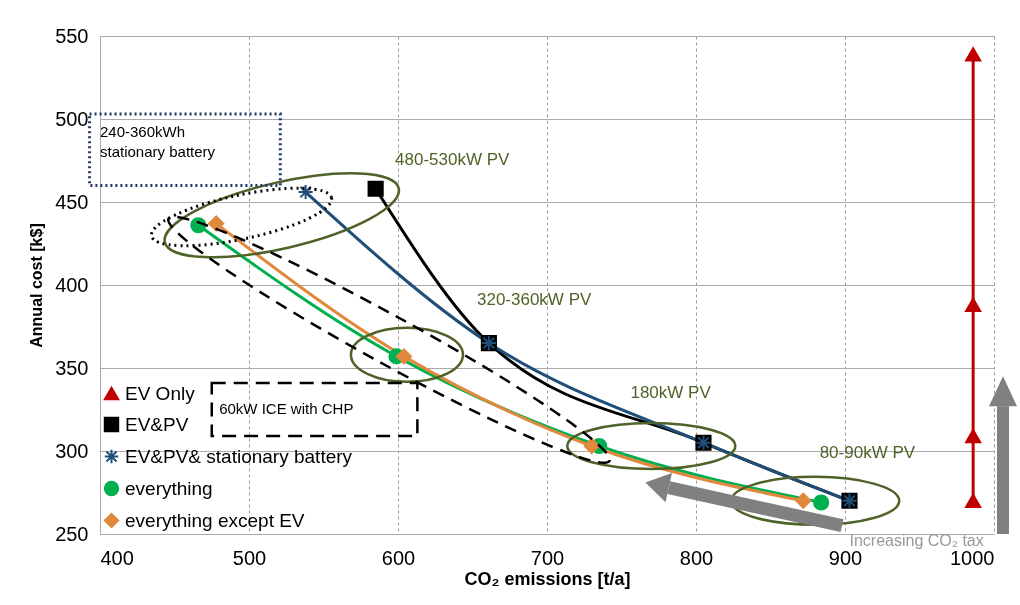 This screenshot has width=1020, height=605. I want to click on x-tick-label: 800, so click(696, 557).